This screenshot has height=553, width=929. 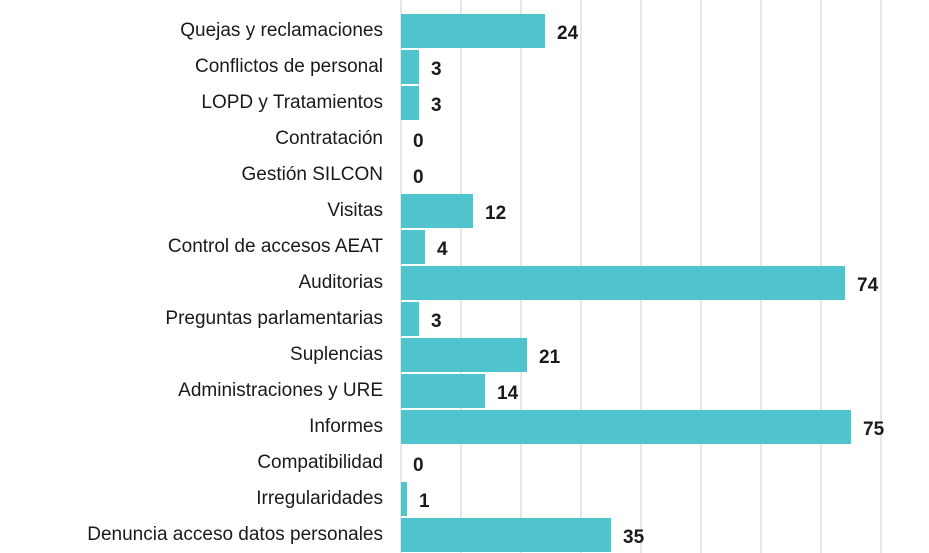 I want to click on y-tick-label: Informes, so click(x=346, y=426).